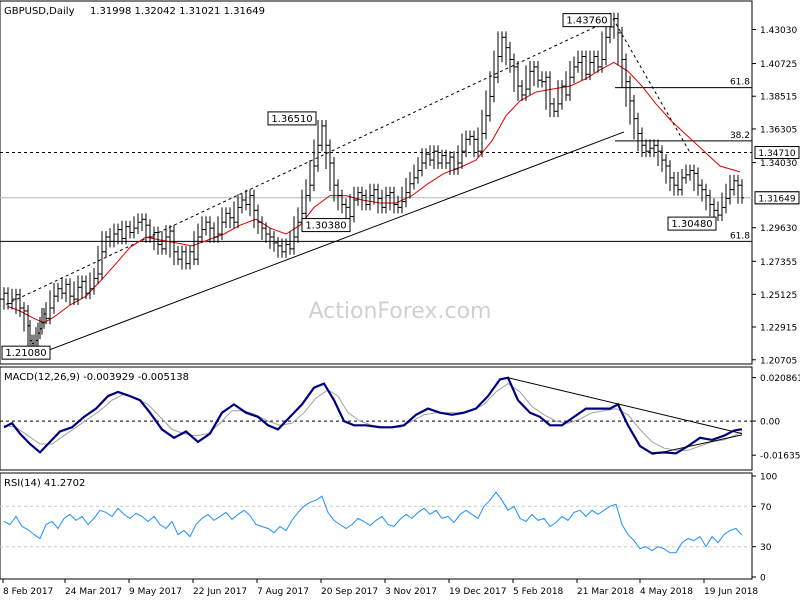 The height and width of the screenshot is (600, 800). What do you see at coordinates (778, 164) in the screenshot?
I see `price-y-tick-label: 1.34030` at bounding box center [778, 164].